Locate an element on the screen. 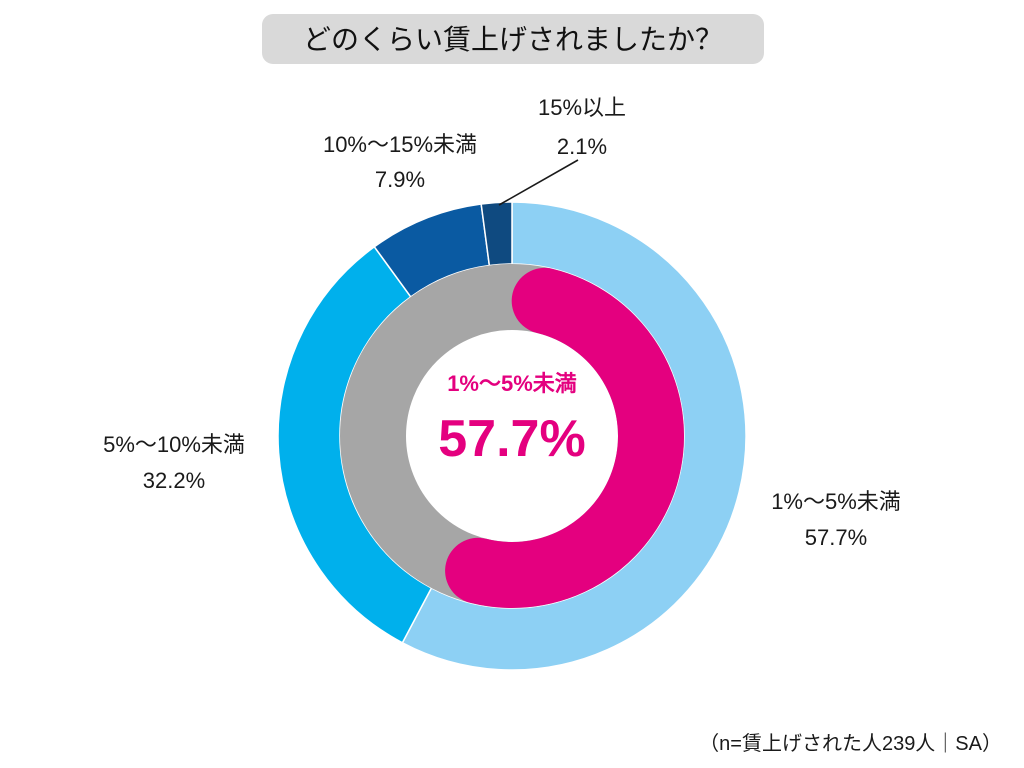 The width and height of the screenshot is (1024, 768). label-category-10-15: 10%～15%未満 is located at coordinates (400, 144).